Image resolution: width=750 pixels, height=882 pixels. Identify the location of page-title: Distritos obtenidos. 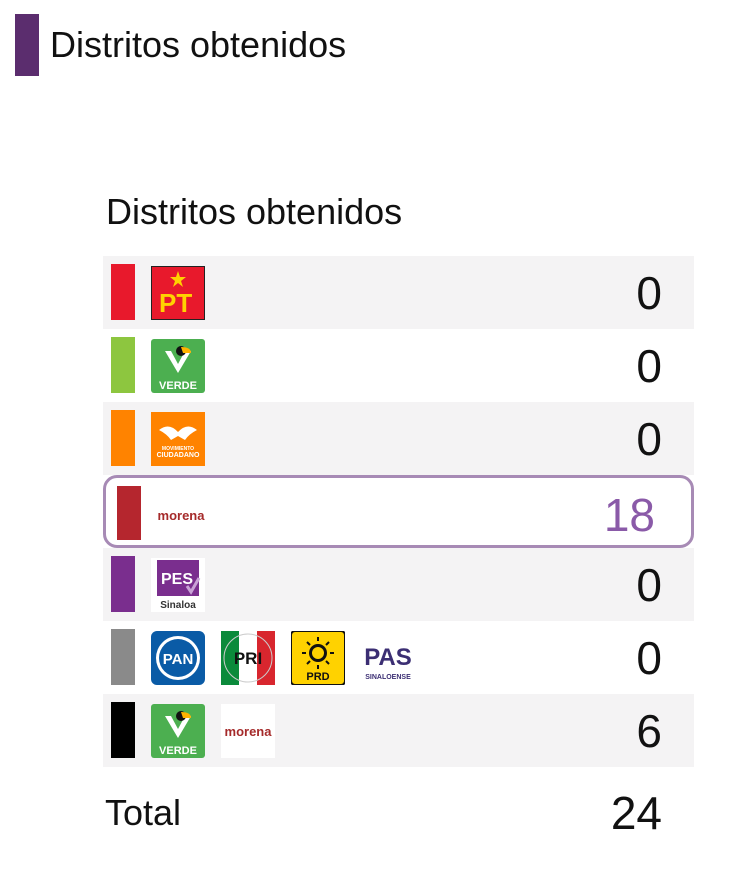
(198, 44).